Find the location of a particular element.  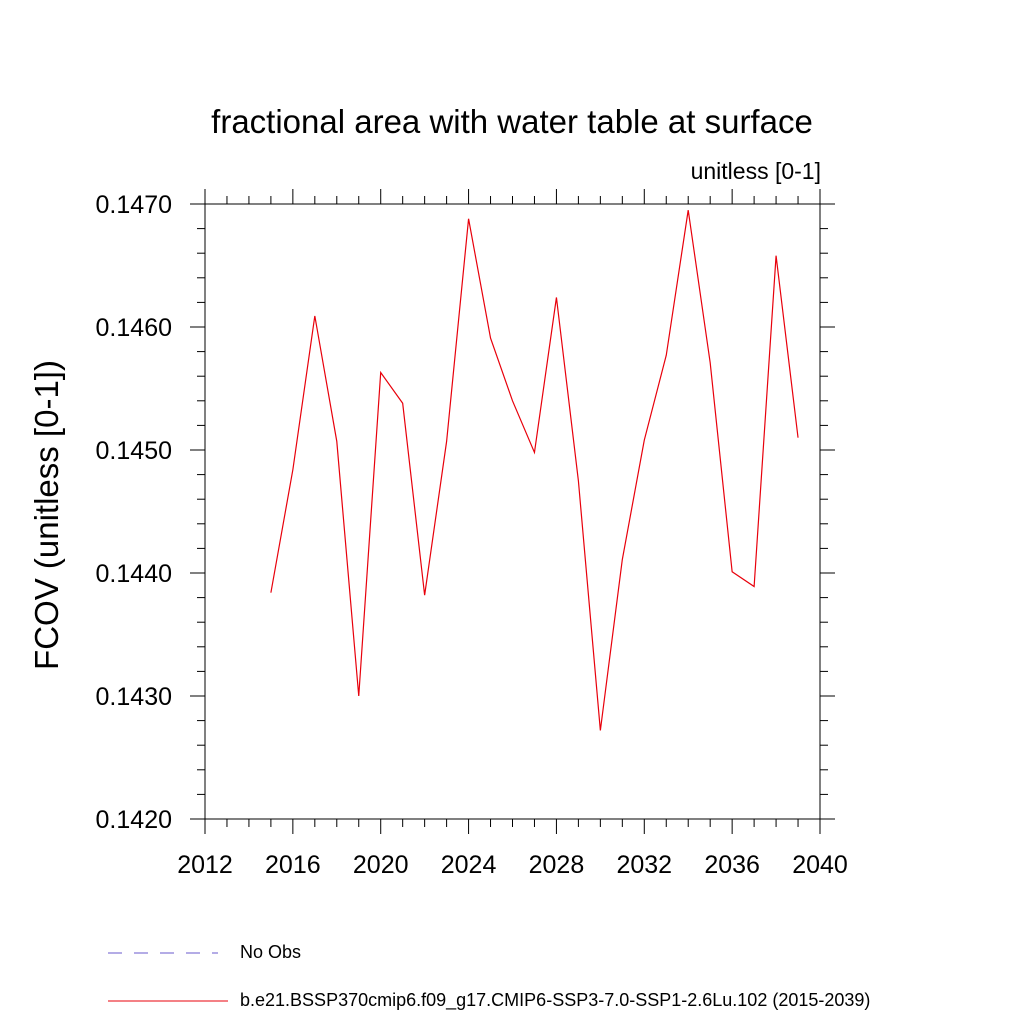

y-tick-label: 0.1460 is located at coordinates (134, 328).